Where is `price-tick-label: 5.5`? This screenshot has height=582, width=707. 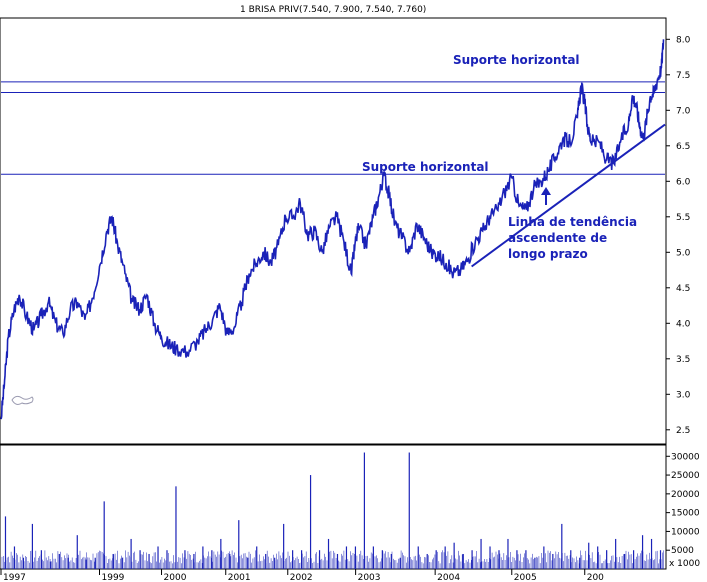
price-tick-label: 5.5 is located at coordinates (683, 218).